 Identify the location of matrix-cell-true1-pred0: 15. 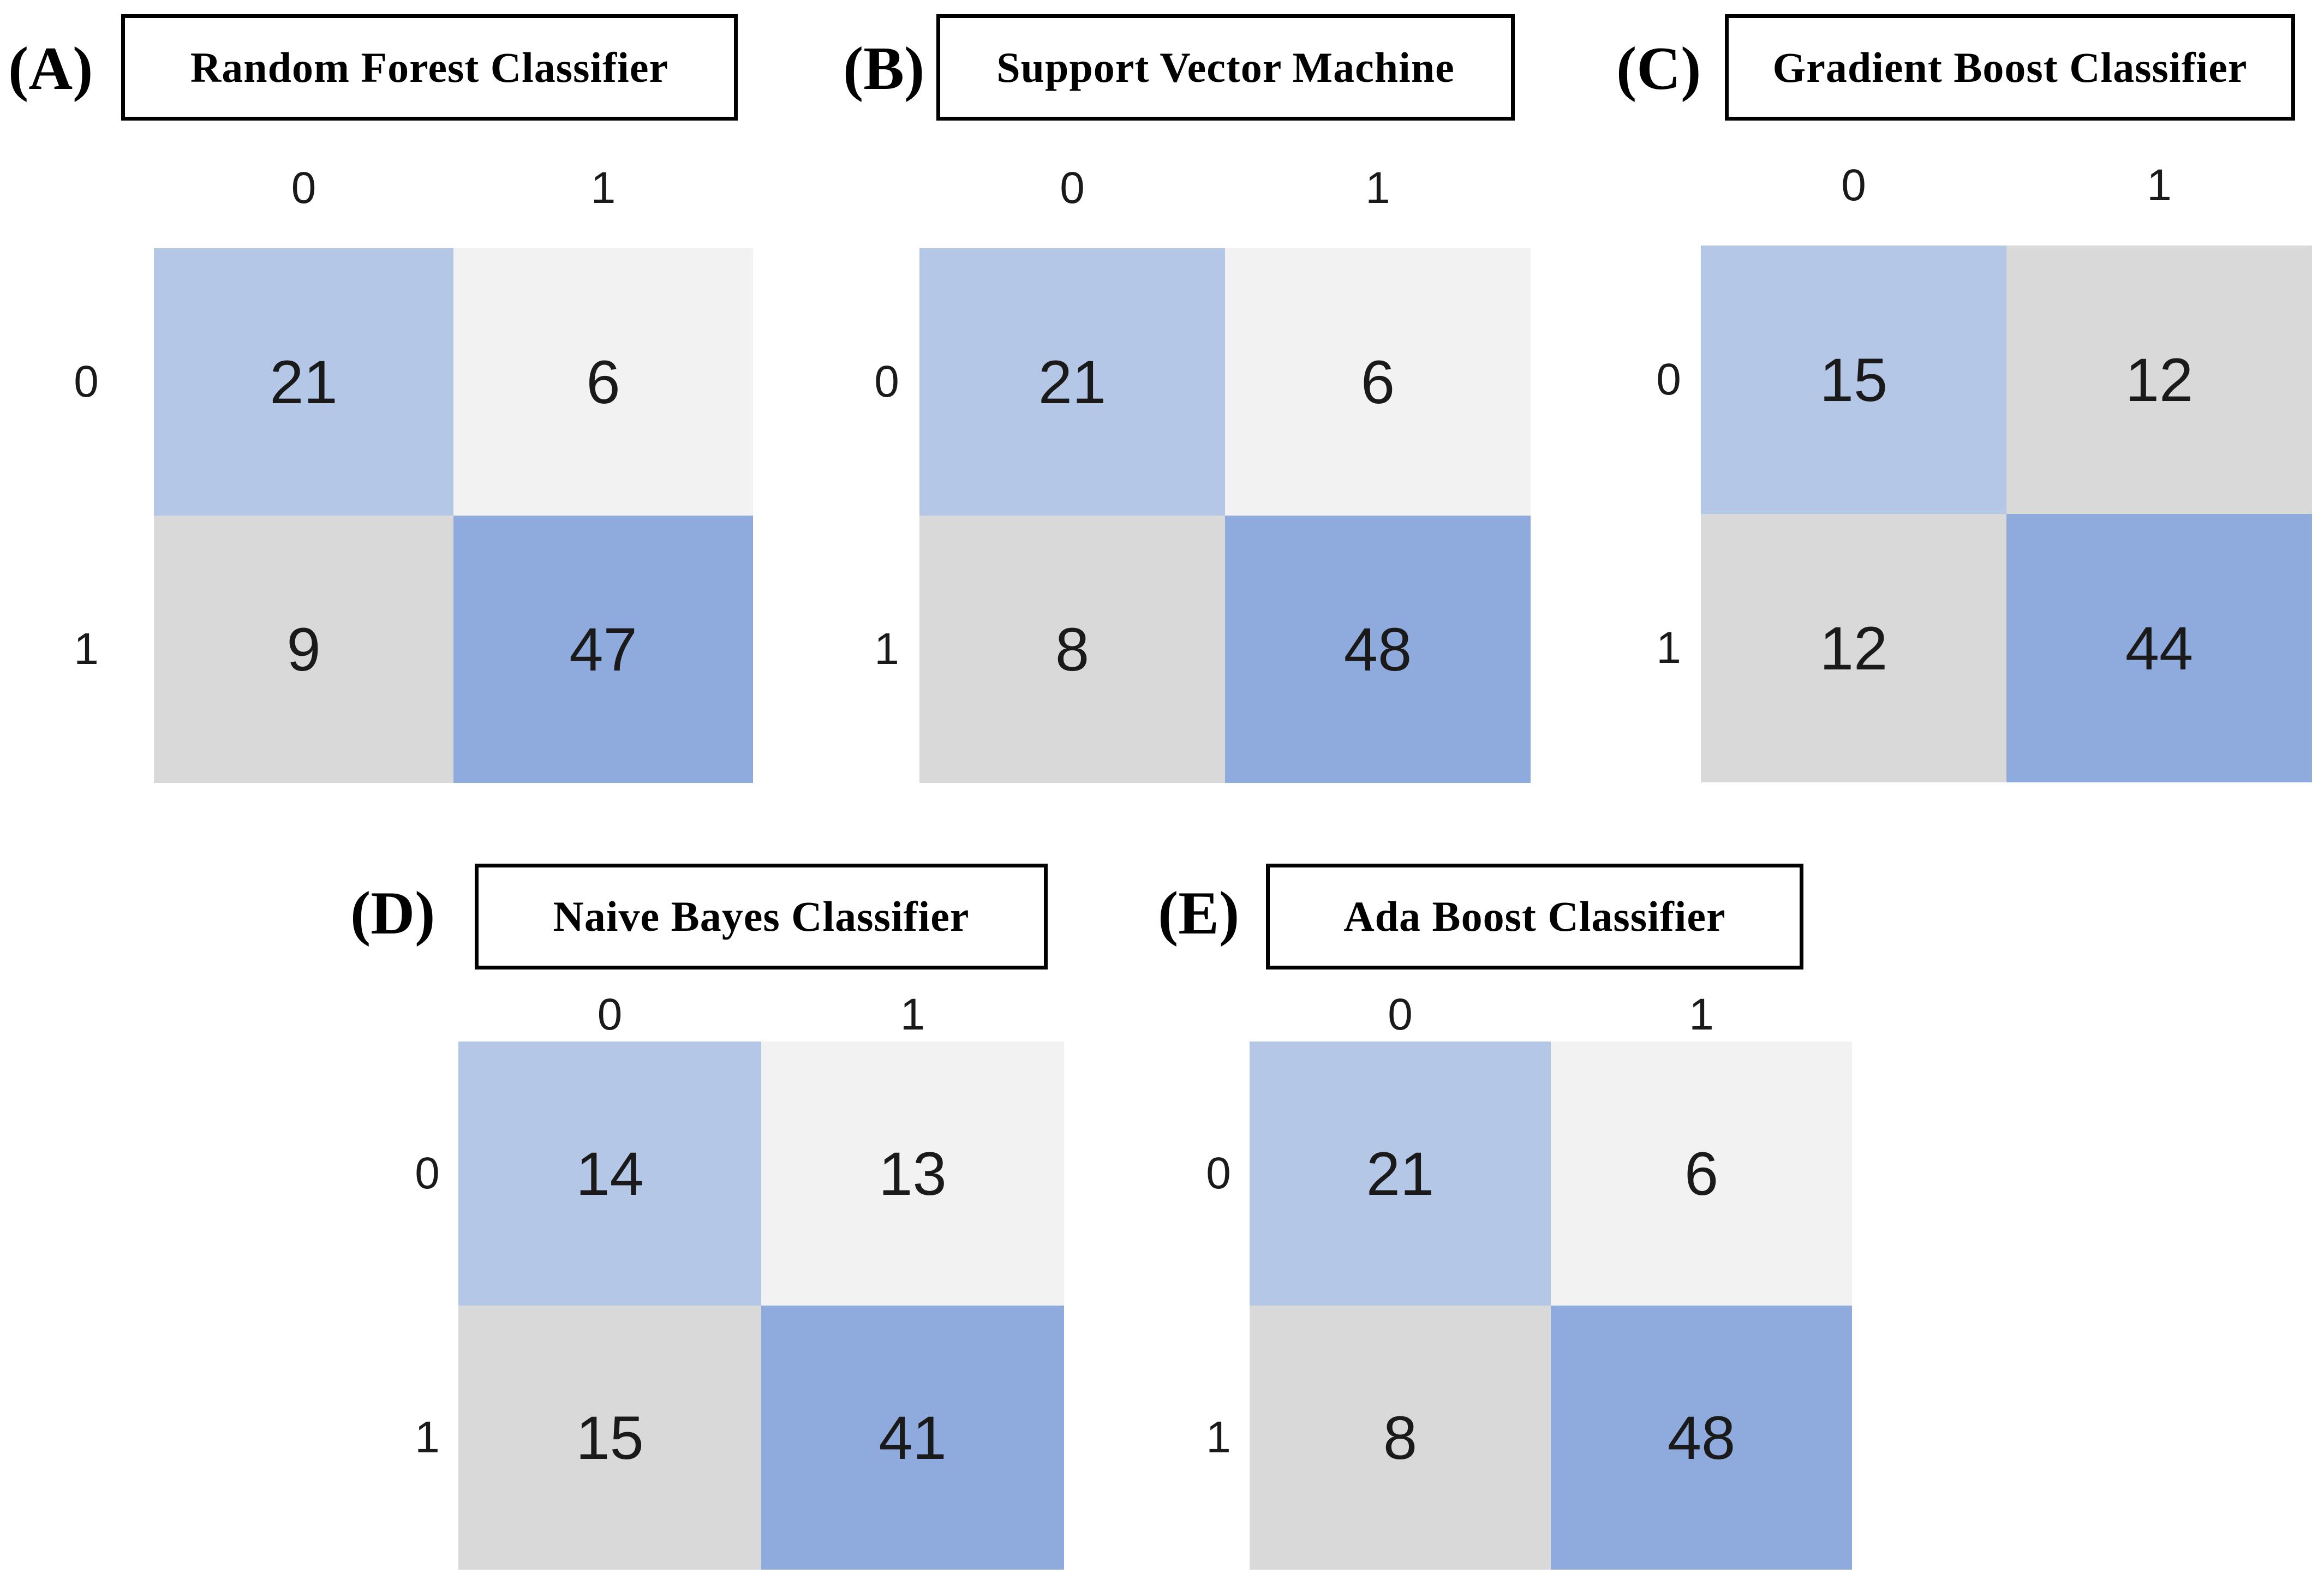
(609, 1438).